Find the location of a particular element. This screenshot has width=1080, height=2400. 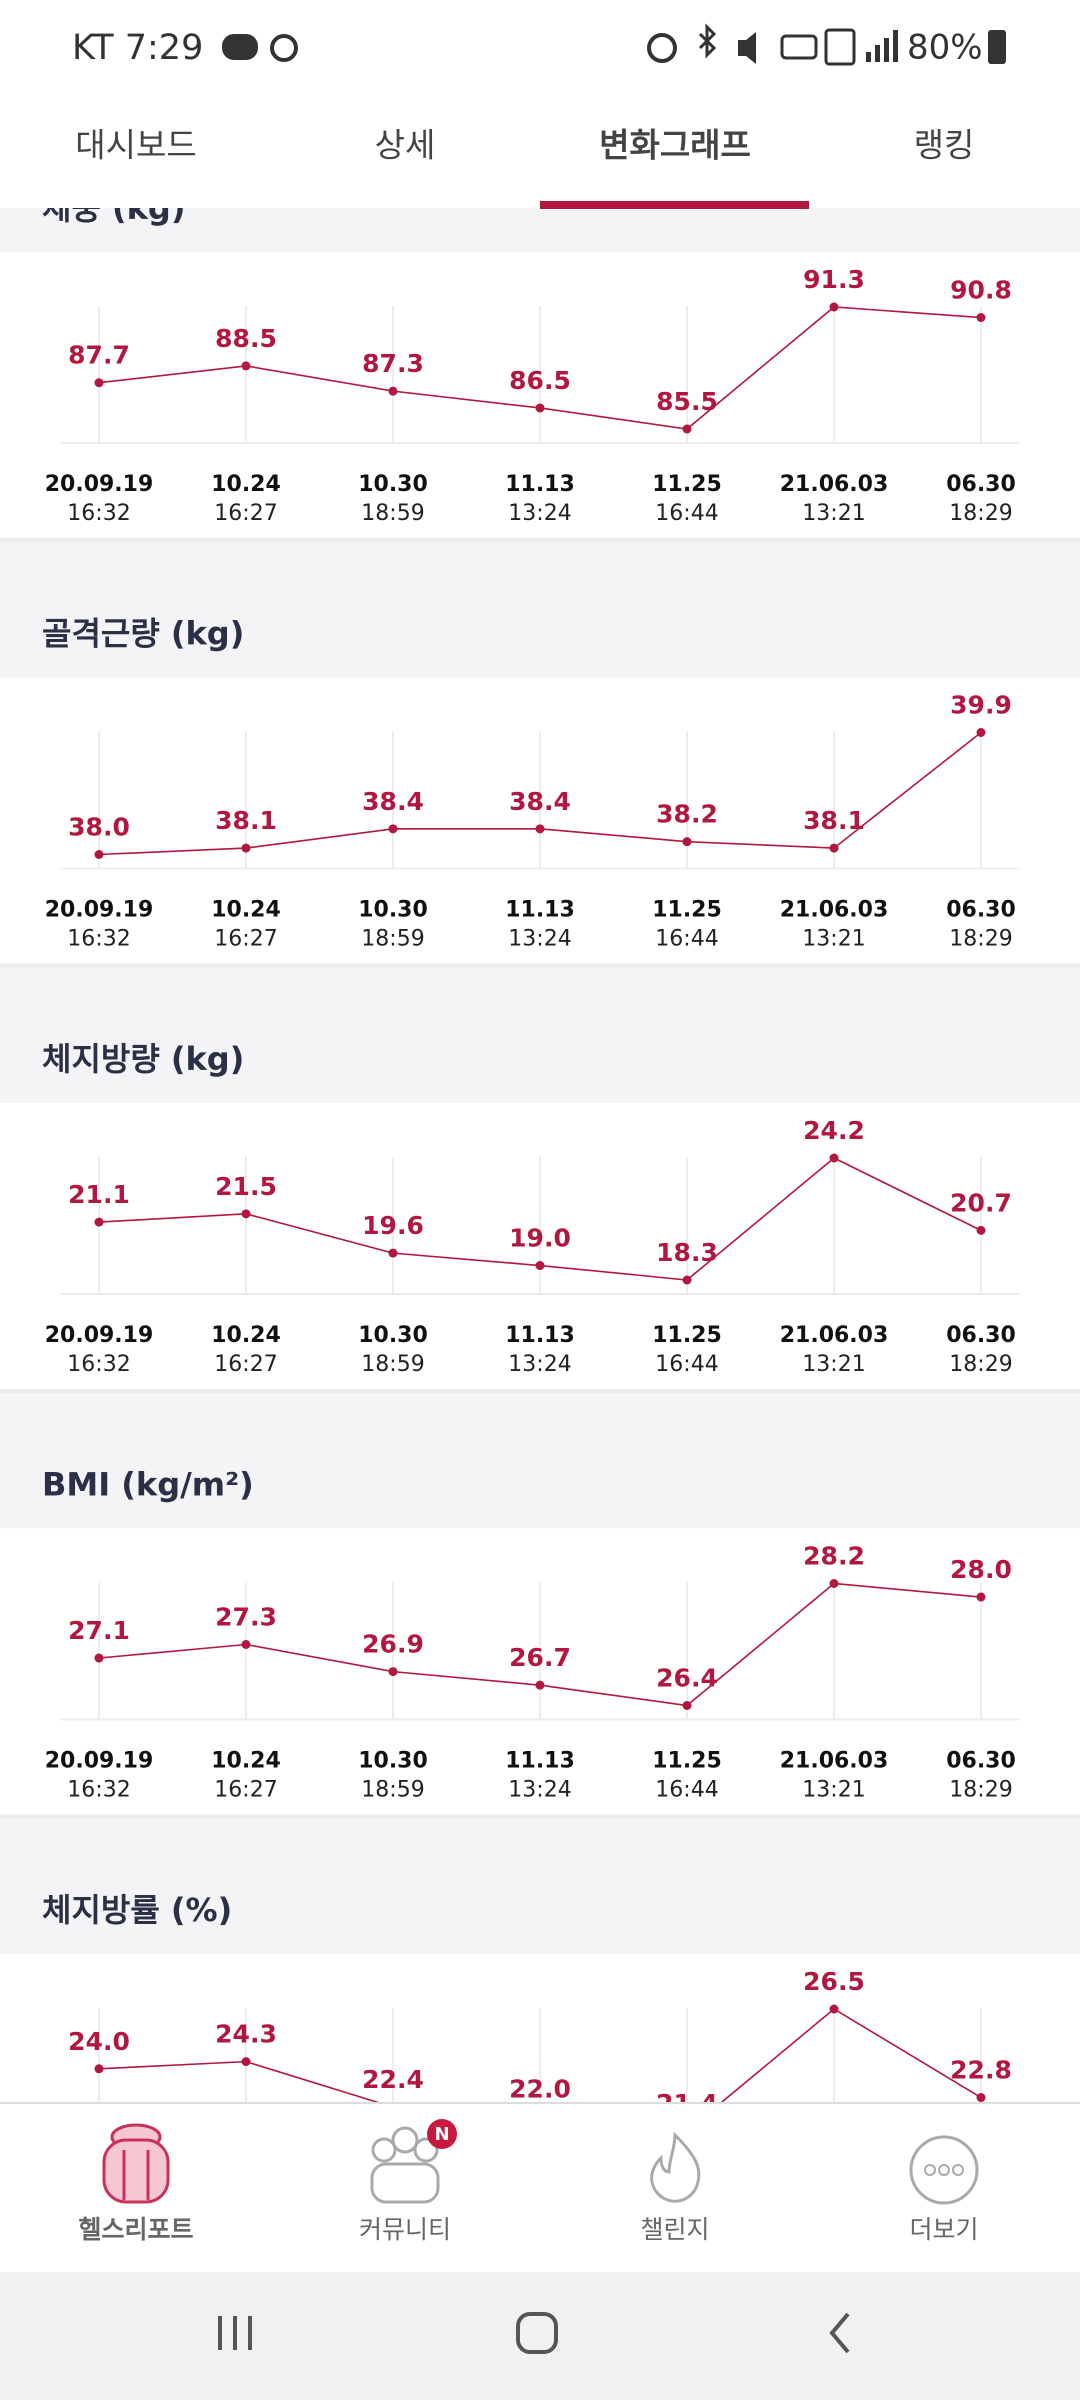

card-shadow is located at coordinates (540, 965).